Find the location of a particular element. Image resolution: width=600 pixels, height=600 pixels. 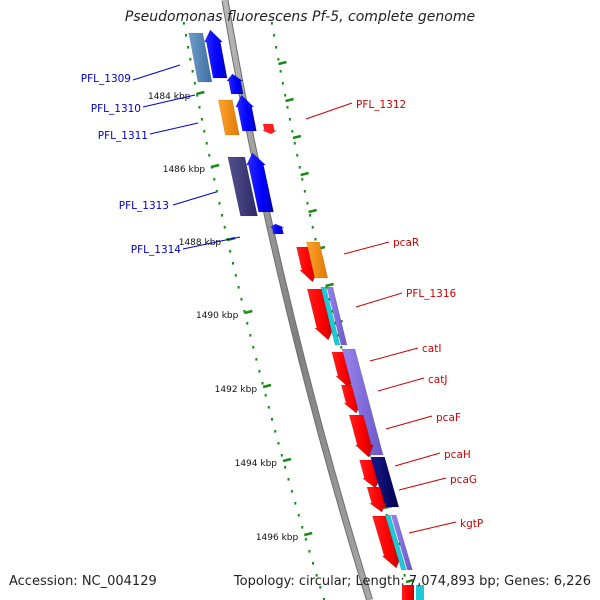

kbp-label: 1484 kbp is located at coordinates (169, 97).